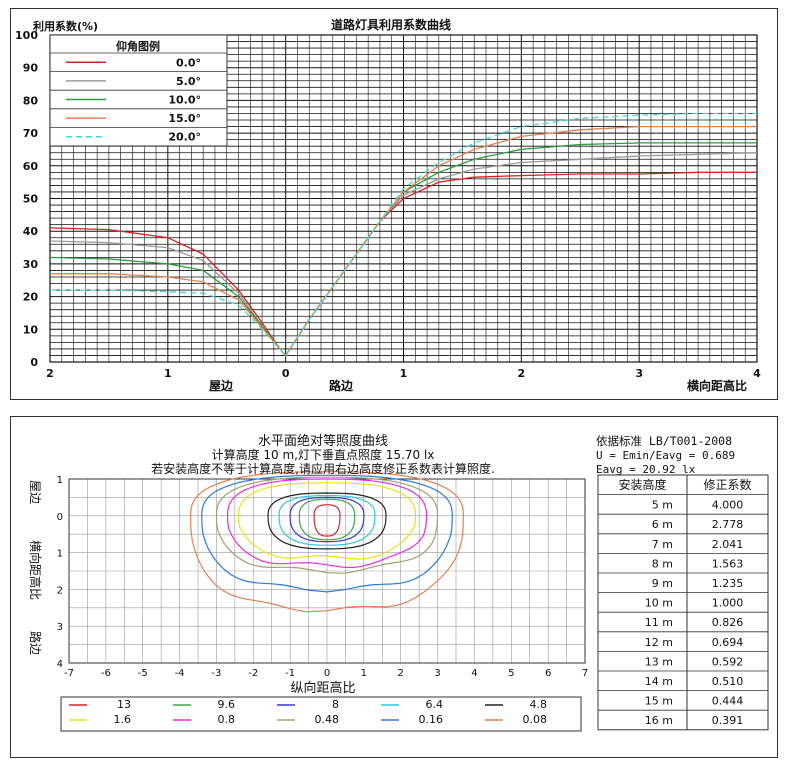 Image resolution: width=790 pixels, height=763 pixels. What do you see at coordinates (327, 673) in the screenshot?
I see `x-tick-label: 0` at bounding box center [327, 673].